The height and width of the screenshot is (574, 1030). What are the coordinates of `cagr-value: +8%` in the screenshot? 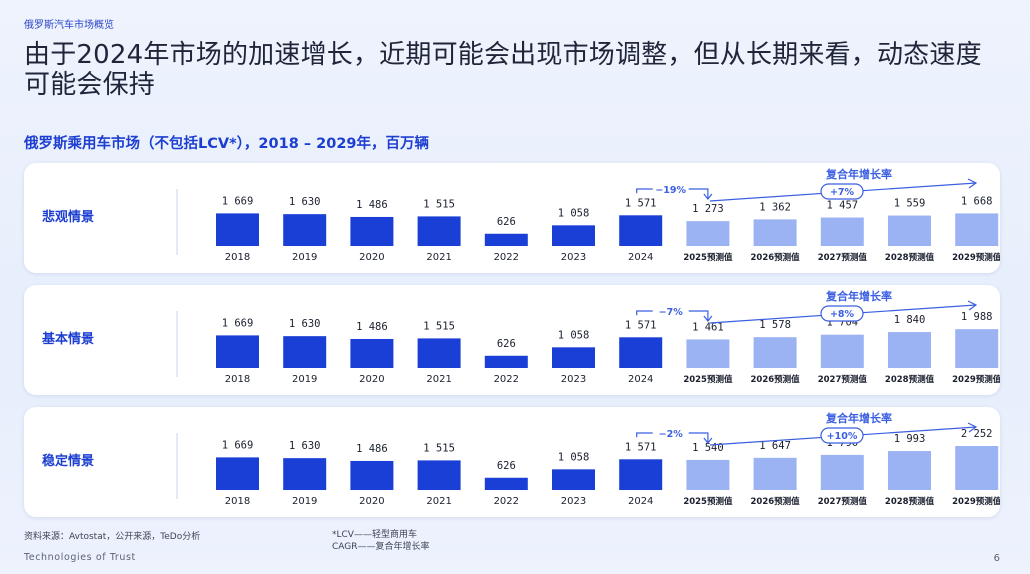 It's located at (842, 314).